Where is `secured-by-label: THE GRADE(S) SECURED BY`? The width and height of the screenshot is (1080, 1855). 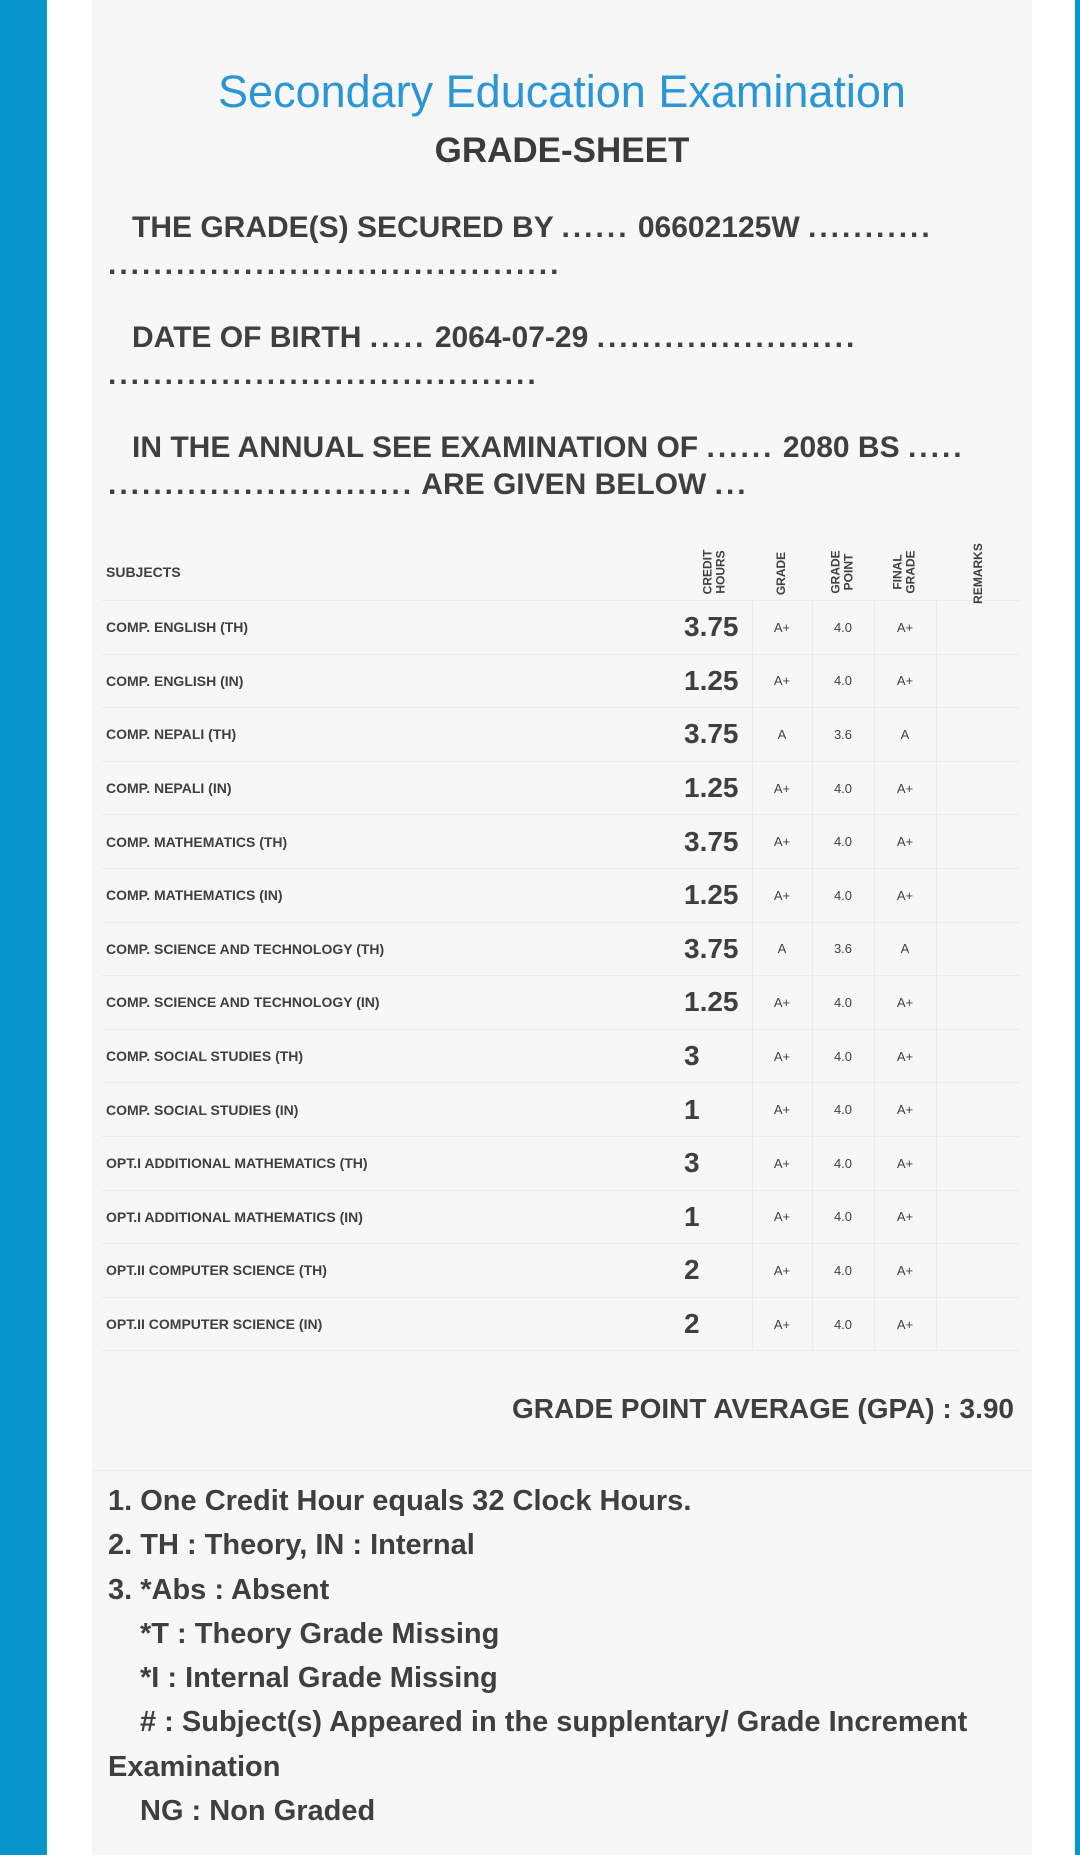
secured-by-label: THE GRADE(S) SECURED BY is located at coordinates (343, 227).